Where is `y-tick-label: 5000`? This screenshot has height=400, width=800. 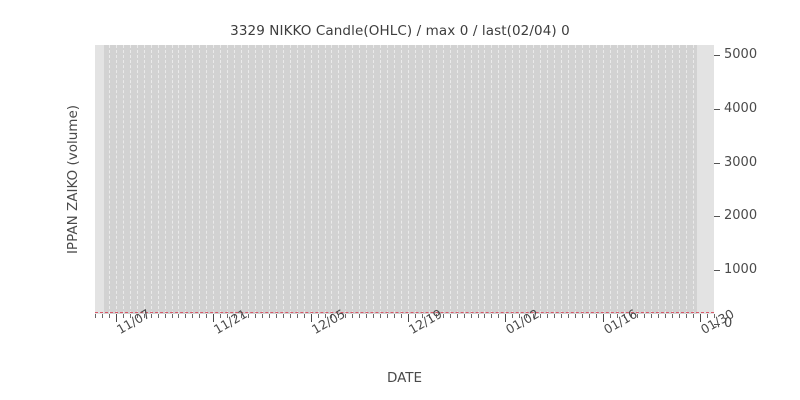 y-tick-label: 5000 is located at coordinates (741, 54).